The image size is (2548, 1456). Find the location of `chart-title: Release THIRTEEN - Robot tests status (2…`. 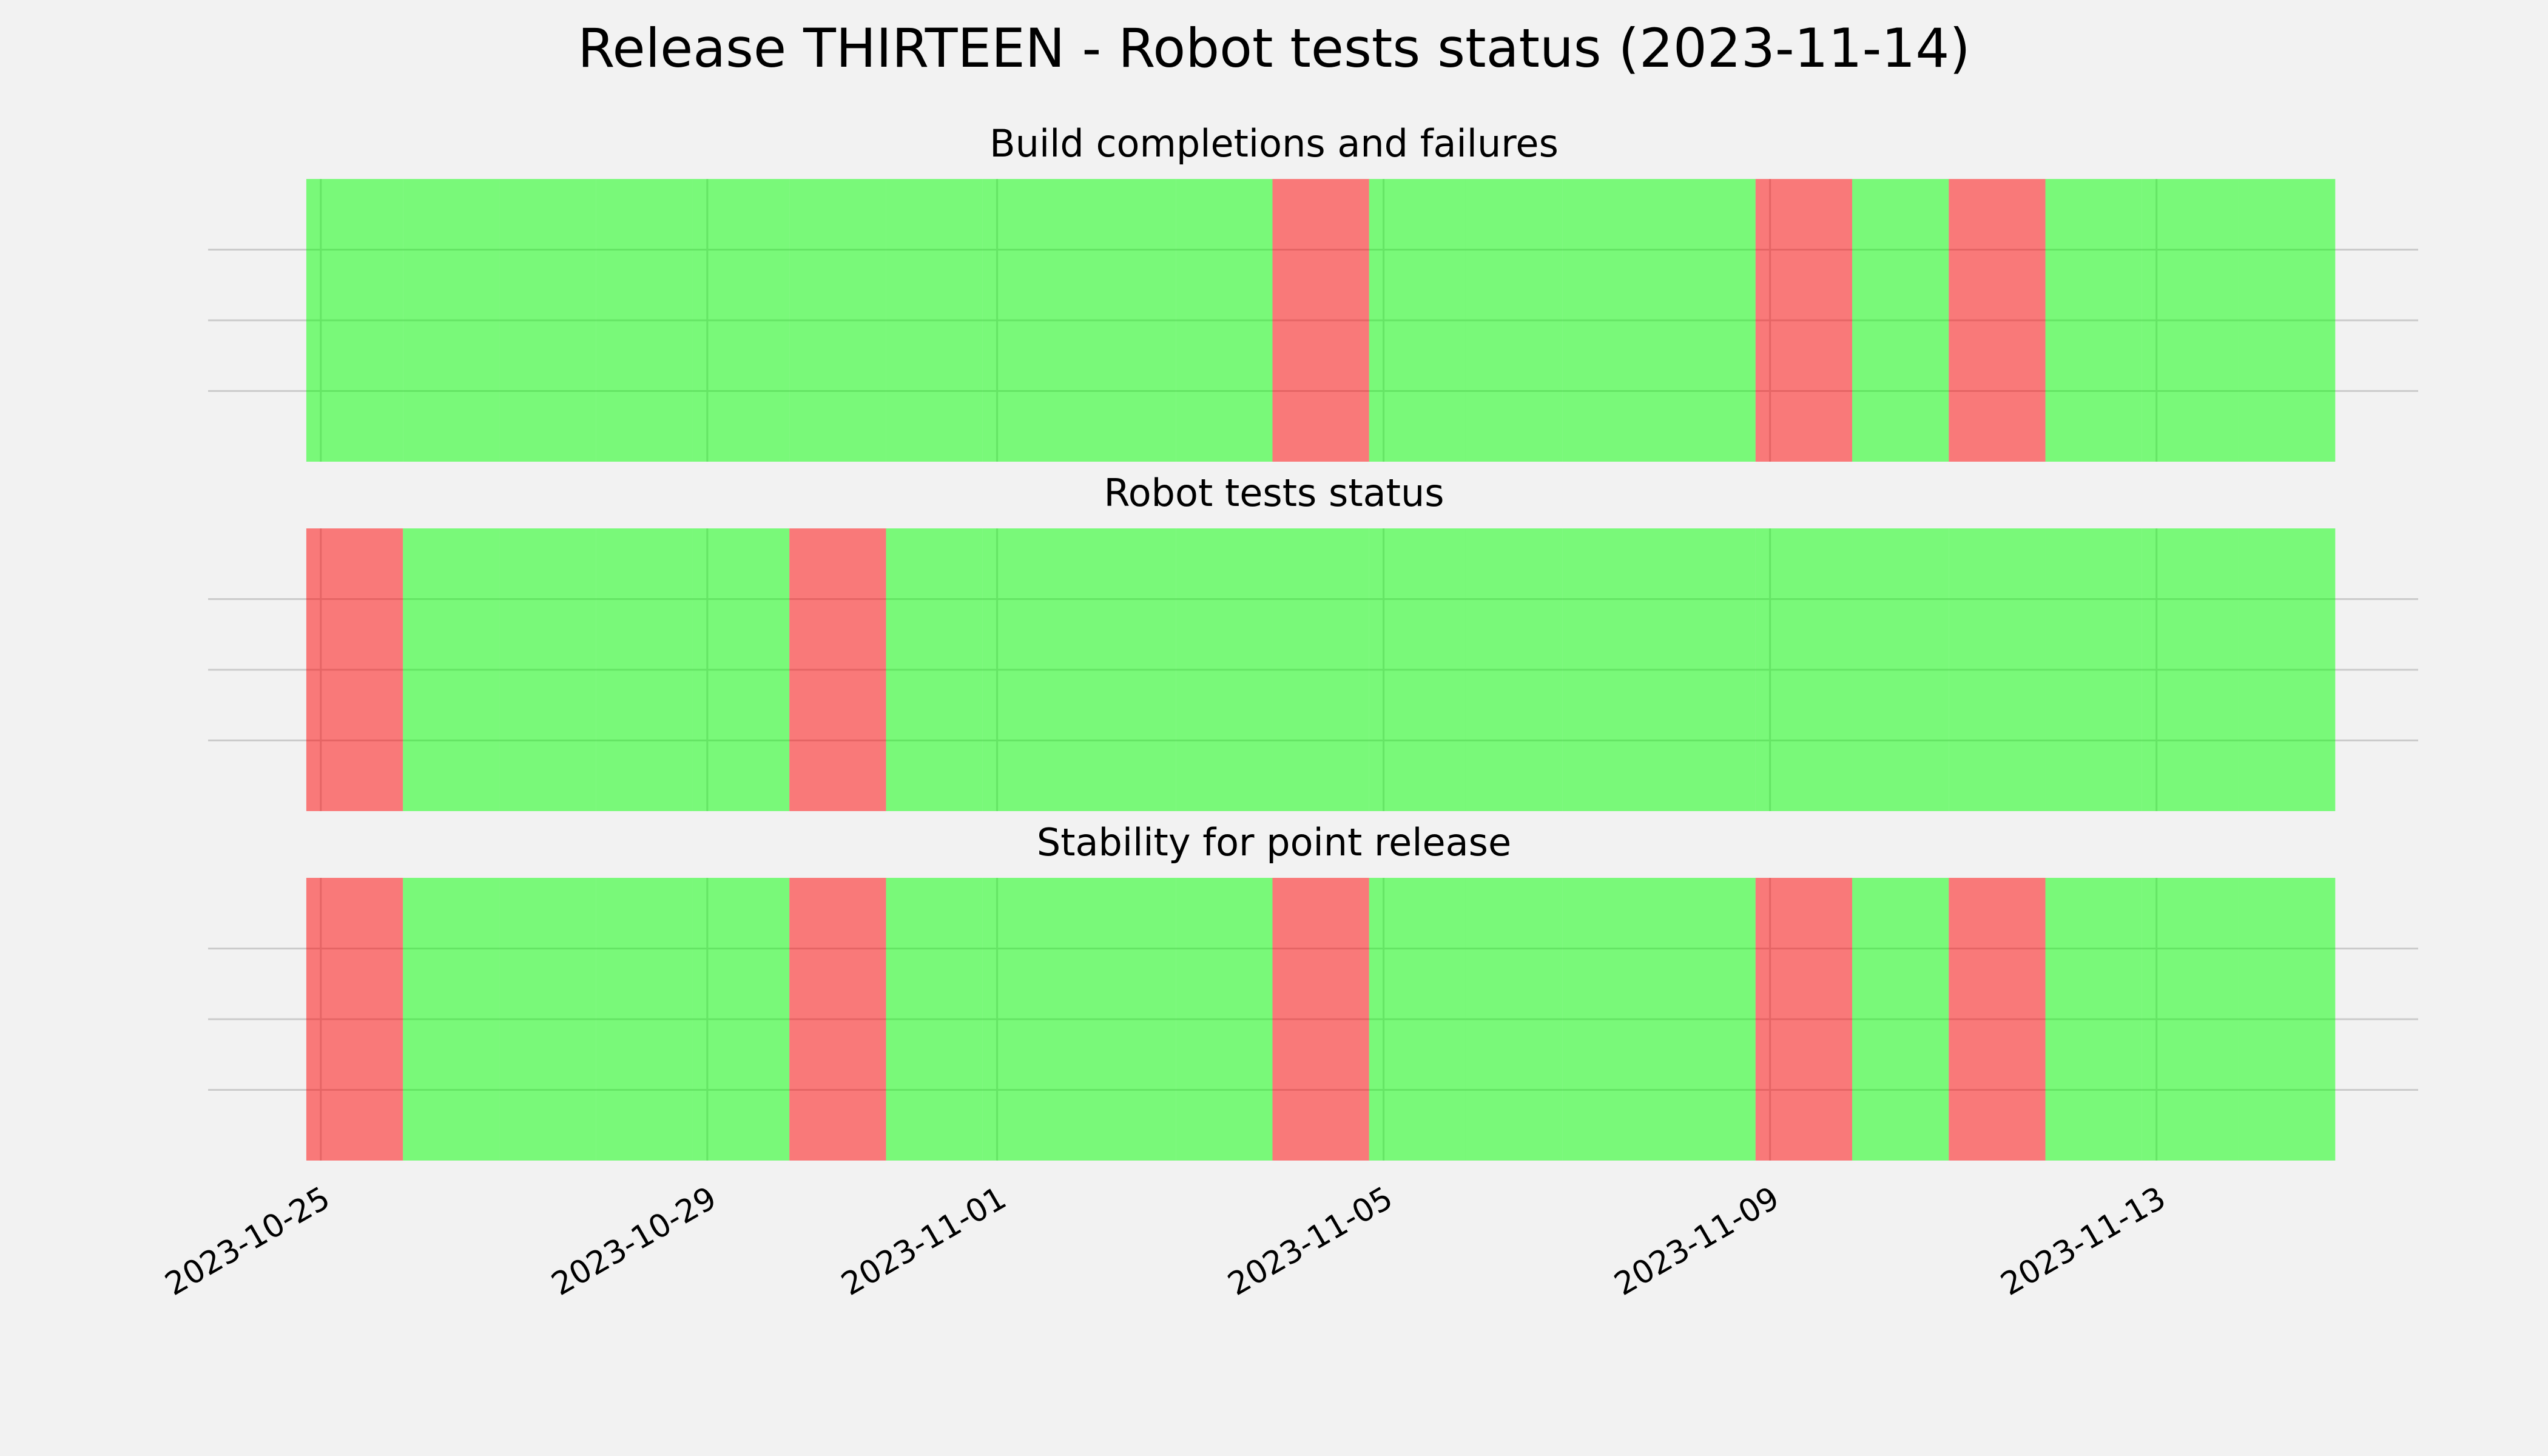

chart-title: Release THIRTEEN - Robot tests status (2… is located at coordinates (1274, 48).